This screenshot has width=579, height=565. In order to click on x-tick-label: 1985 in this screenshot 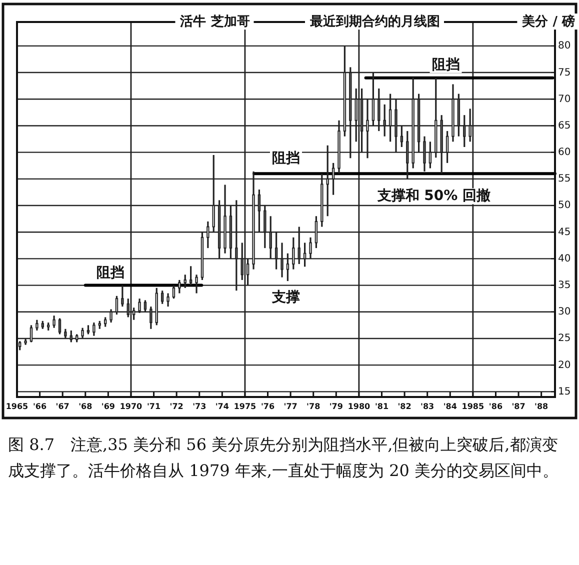, I will do `click(473, 406)`.